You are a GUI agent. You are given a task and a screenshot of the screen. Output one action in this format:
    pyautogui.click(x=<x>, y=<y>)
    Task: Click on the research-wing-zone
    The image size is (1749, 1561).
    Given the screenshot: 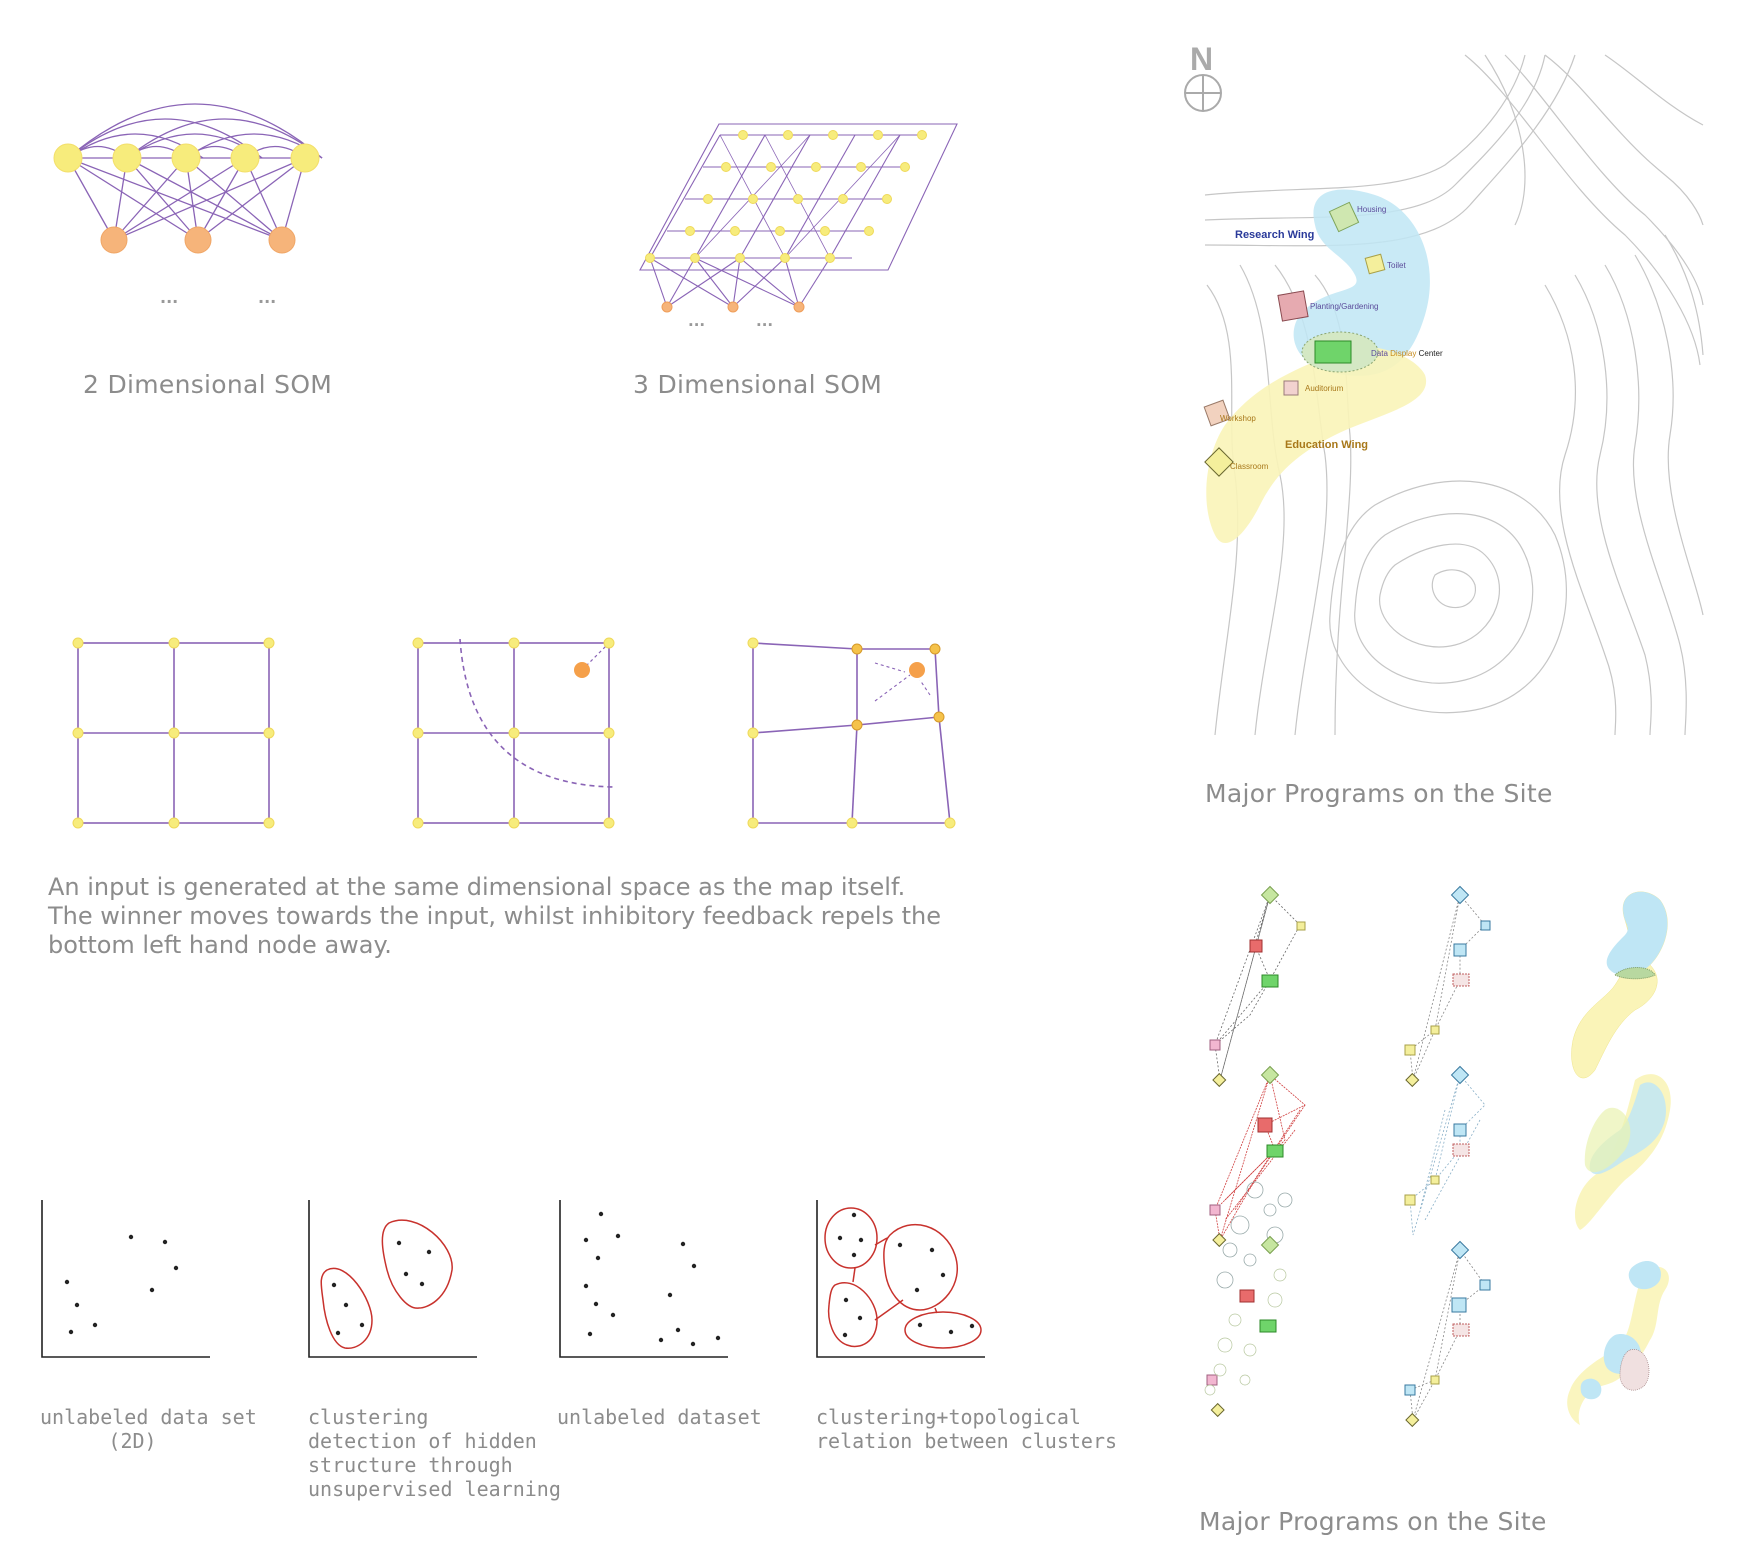 What is the action you would take?
    pyautogui.click(x=1361, y=282)
    